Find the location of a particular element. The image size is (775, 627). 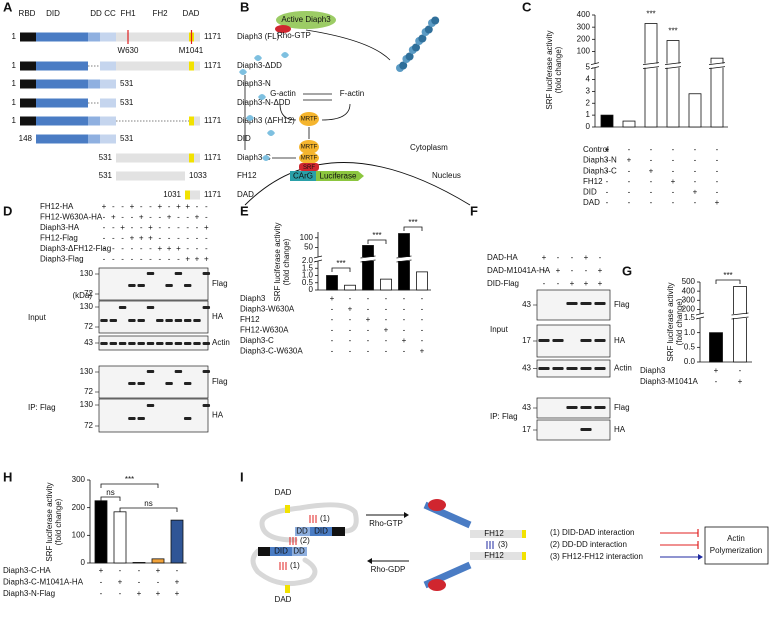

y-tick-label: 0.0 is located at coordinates (690, 361).